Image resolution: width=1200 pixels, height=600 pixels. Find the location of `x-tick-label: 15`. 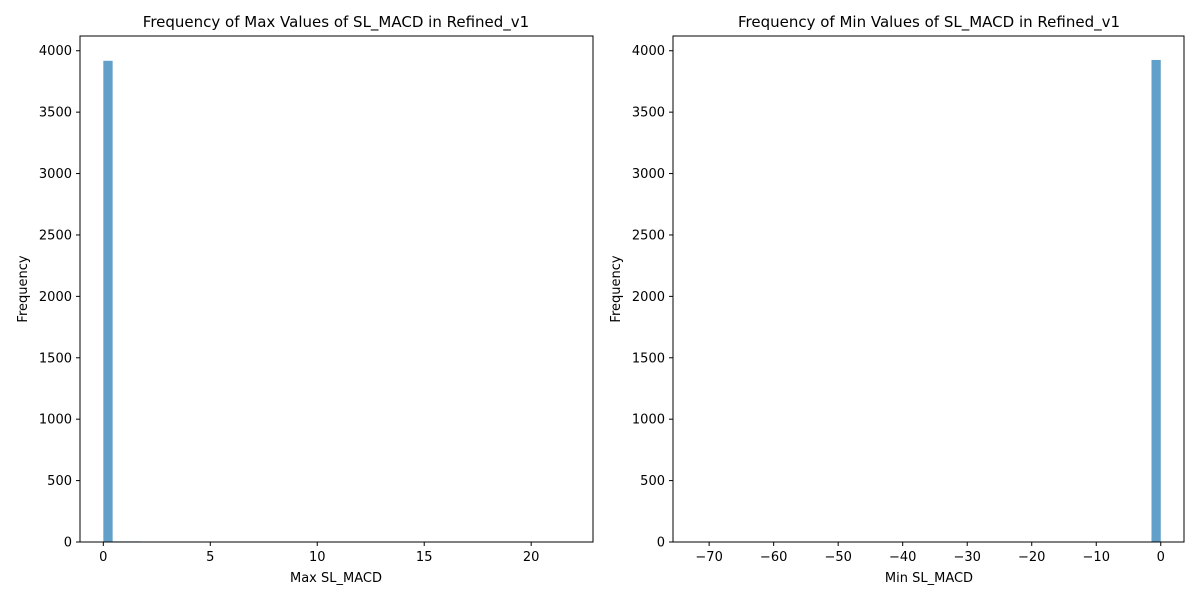

x-tick-label: 15 is located at coordinates (424, 557).